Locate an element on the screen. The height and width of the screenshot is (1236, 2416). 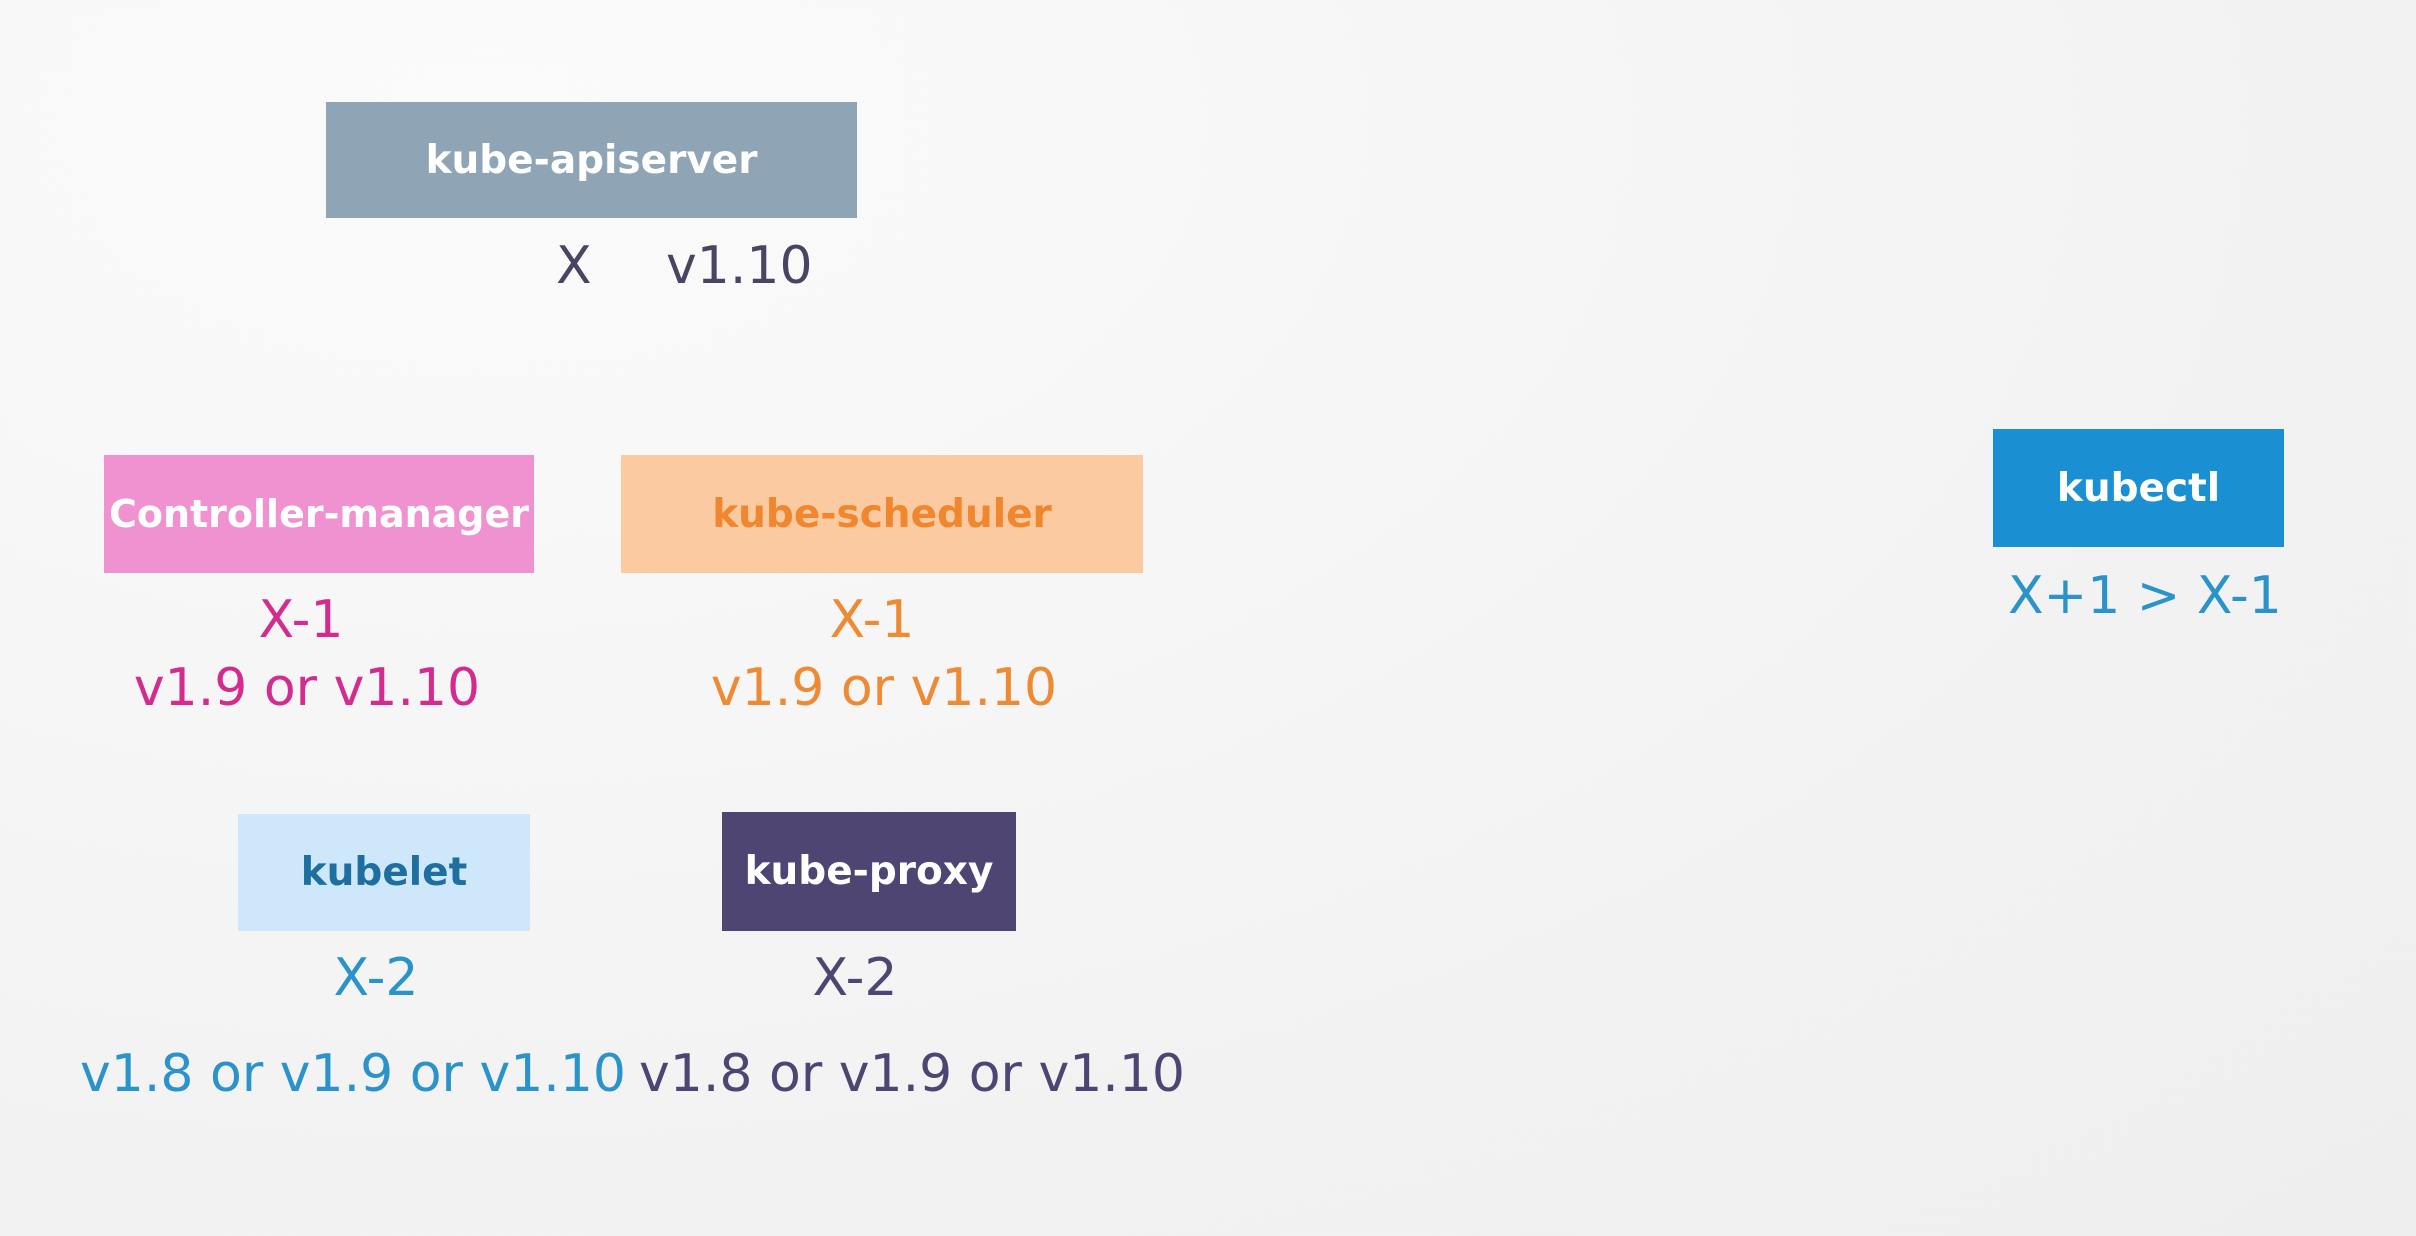
controller-manager-versions: v1.9 or v1.10 is located at coordinates (307, 688).